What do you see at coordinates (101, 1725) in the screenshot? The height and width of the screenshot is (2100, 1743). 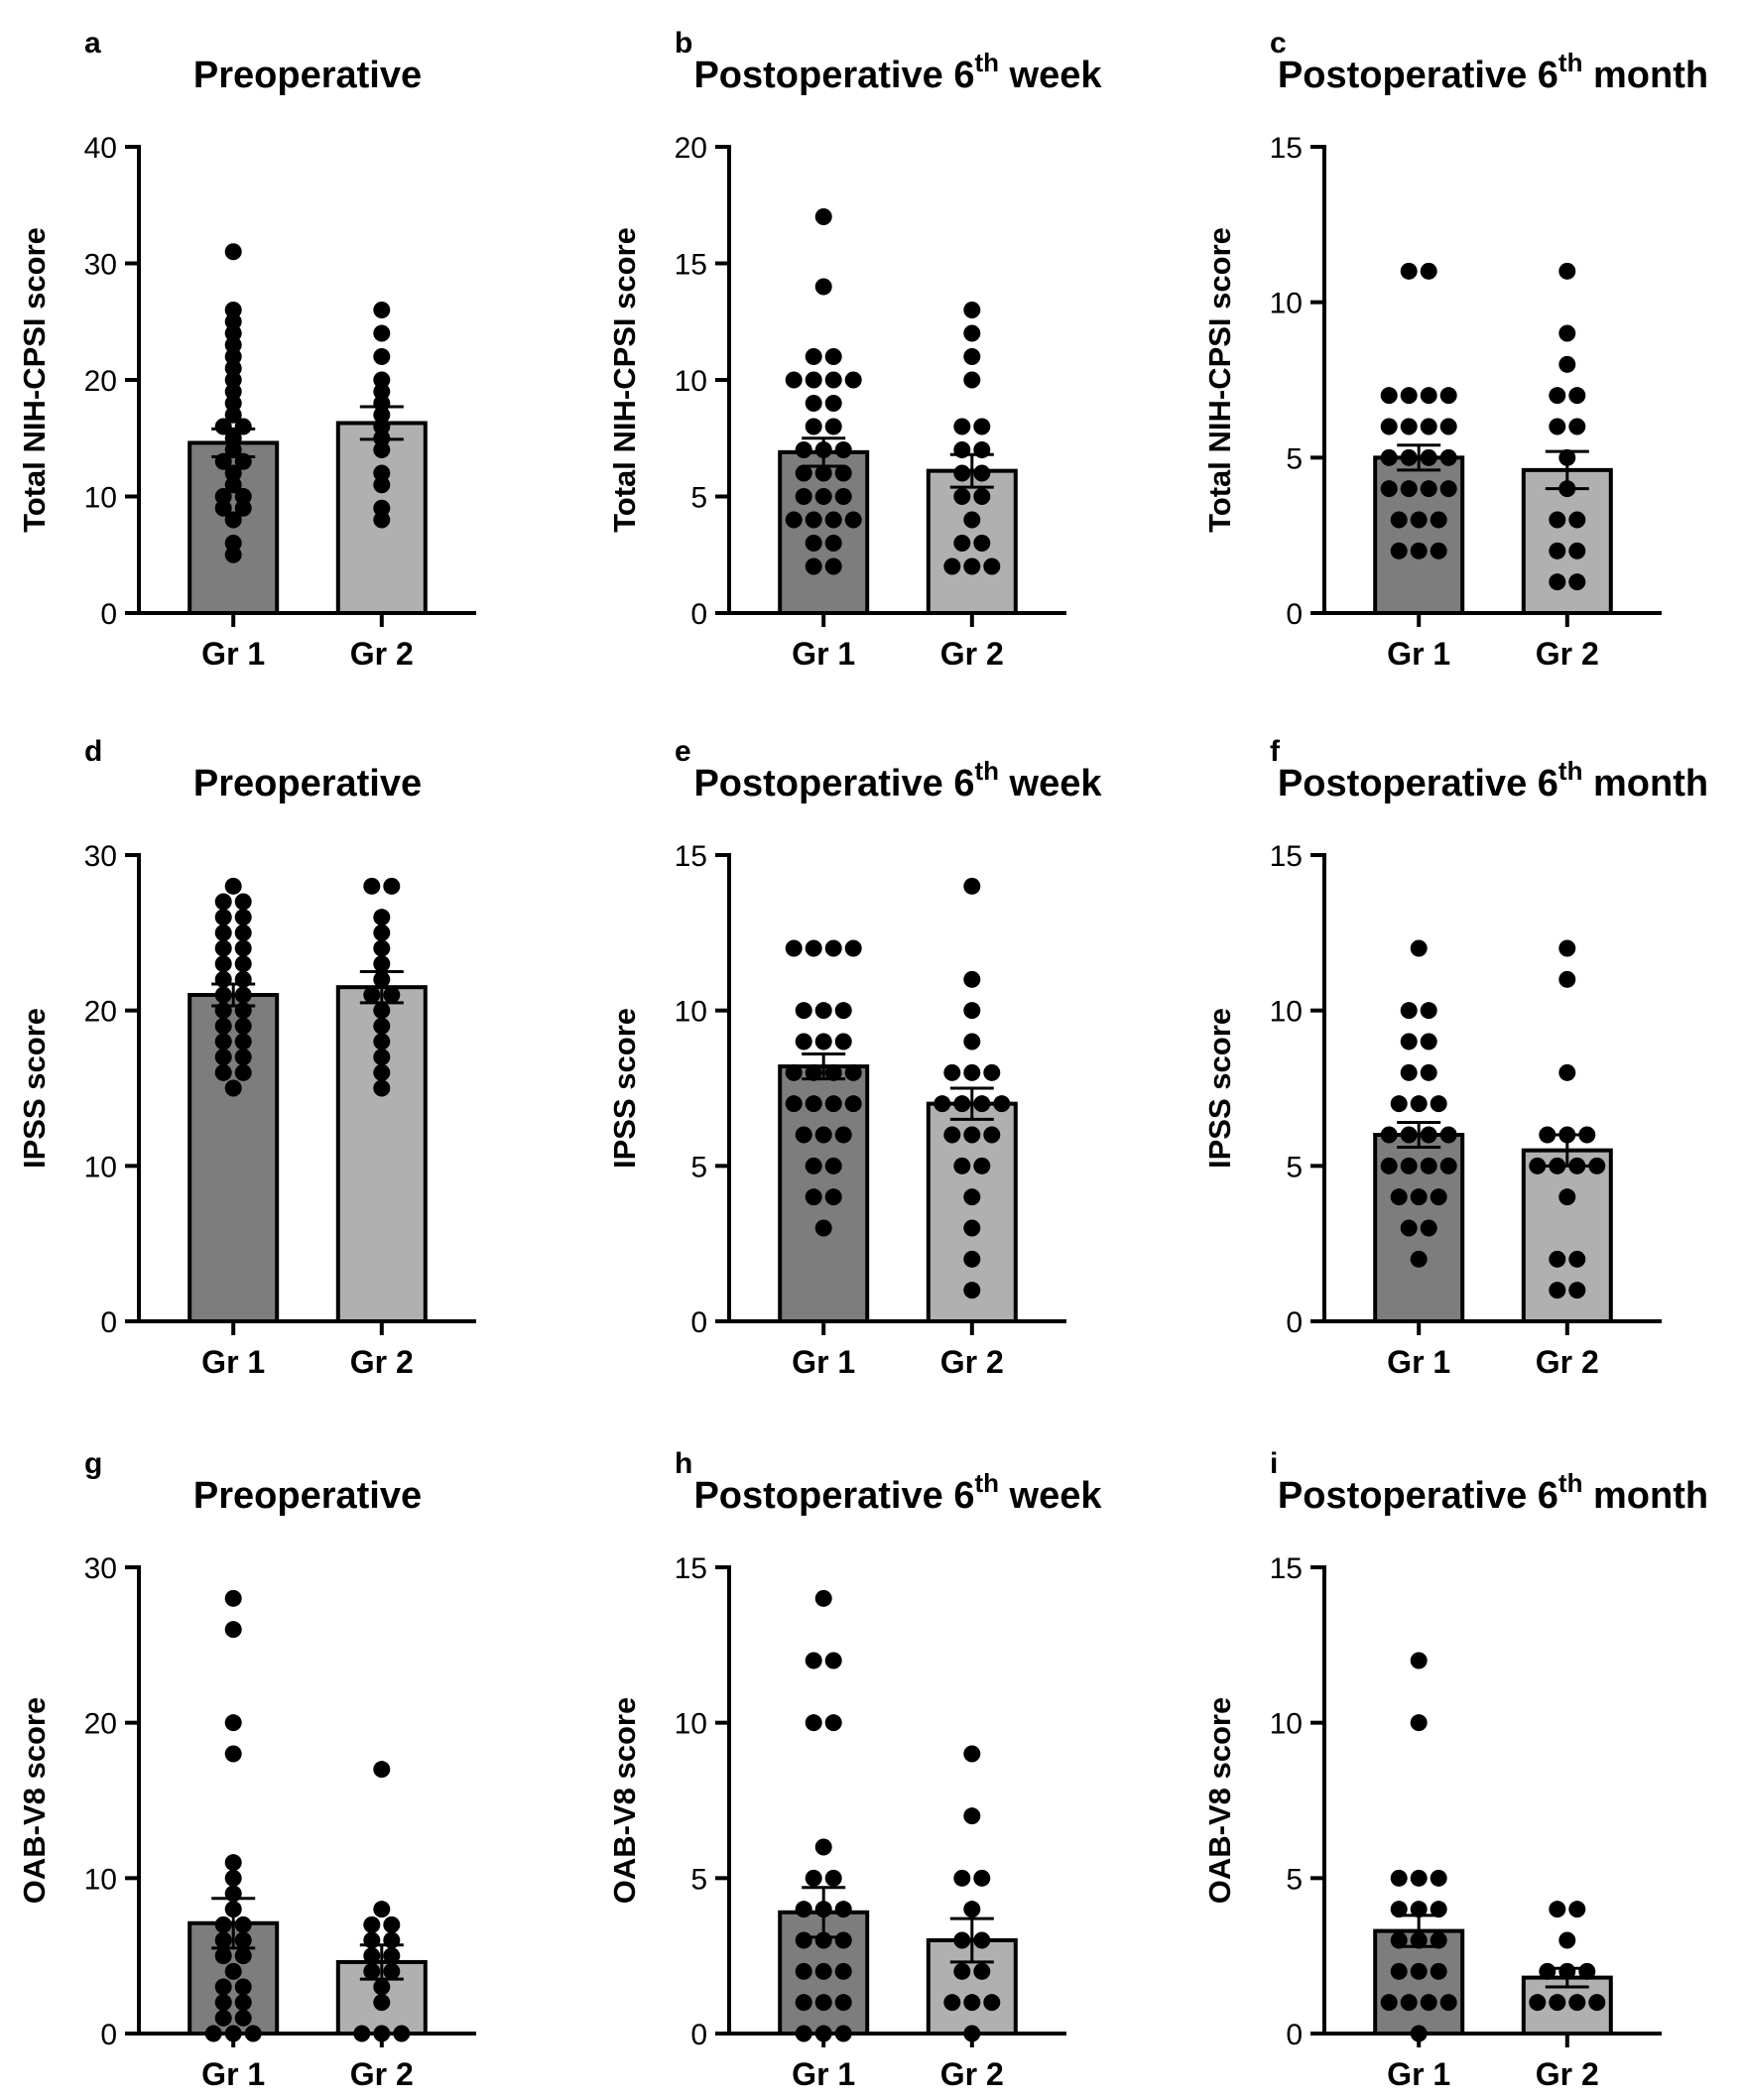 I see `y-tick-label: 20` at bounding box center [101, 1725].